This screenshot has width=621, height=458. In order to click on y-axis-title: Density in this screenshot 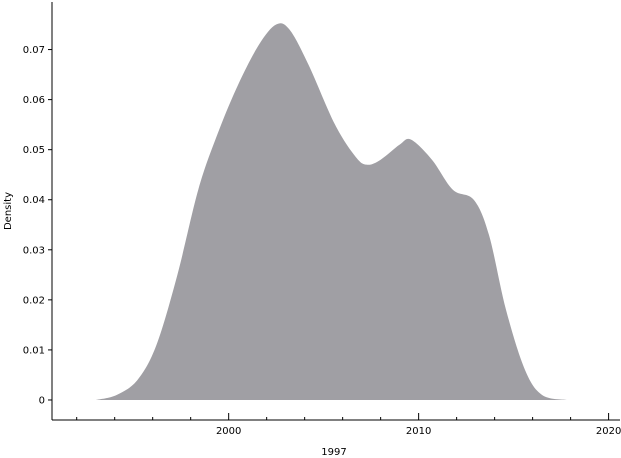, I will do `click(8, 211)`.